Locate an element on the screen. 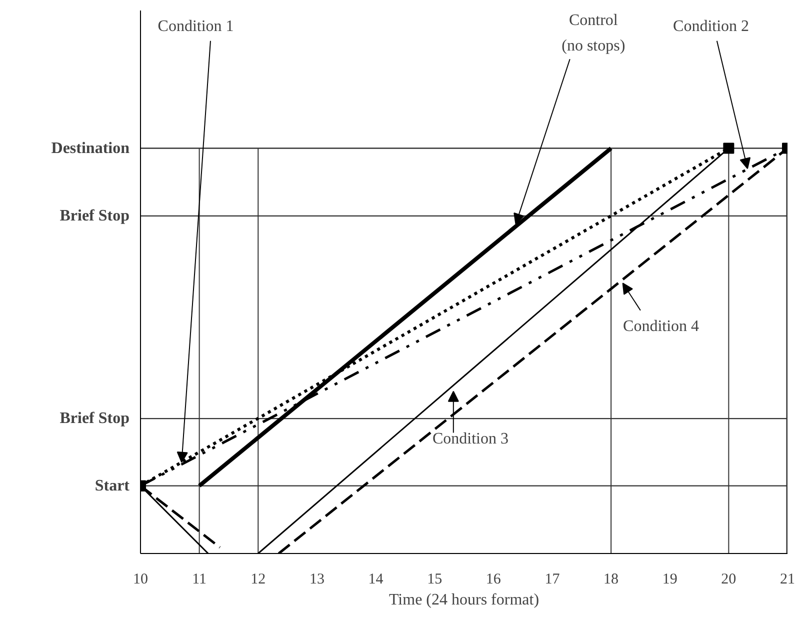  x-tick-label: 20 is located at coordinates (728, 580).